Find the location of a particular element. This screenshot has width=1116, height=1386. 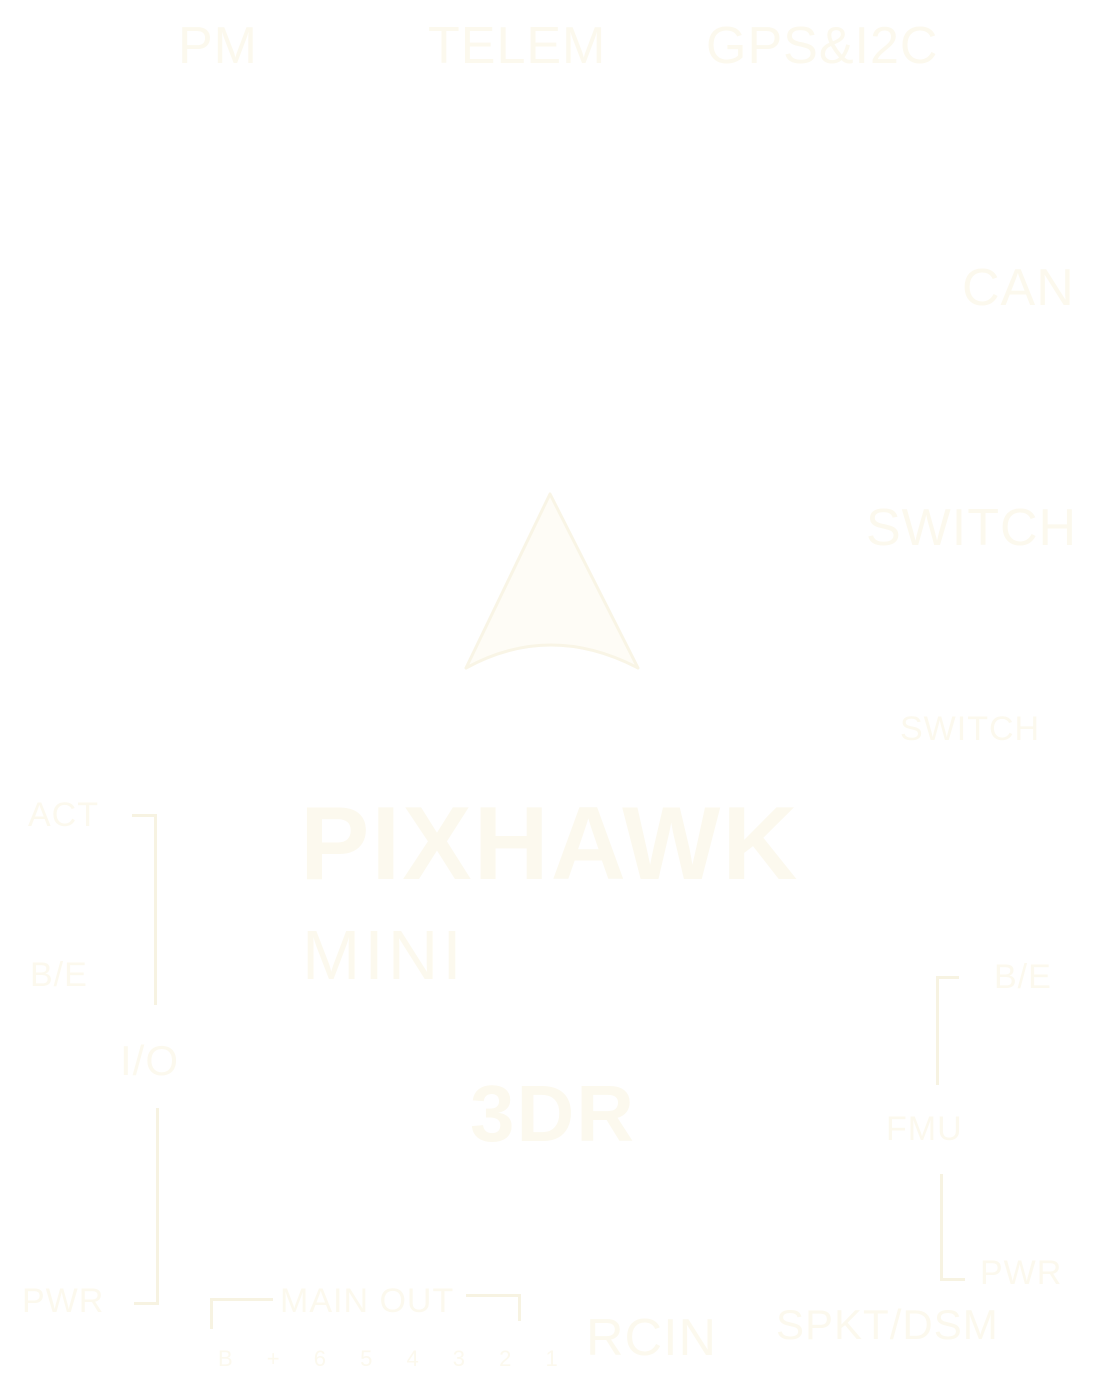

main-out-pin-labels: B + 6 5 4 3 2 1 is located at coordinates (395, 1358).